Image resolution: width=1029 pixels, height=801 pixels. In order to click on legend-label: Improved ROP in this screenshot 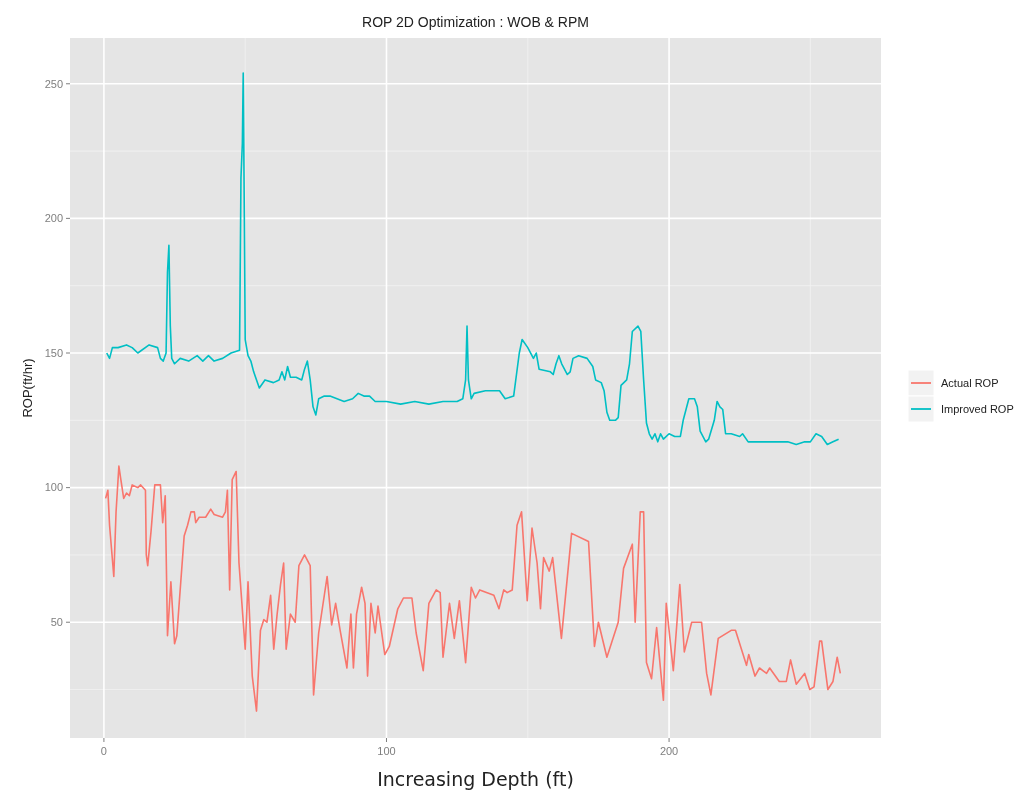, I will do `click(977, 408)`.